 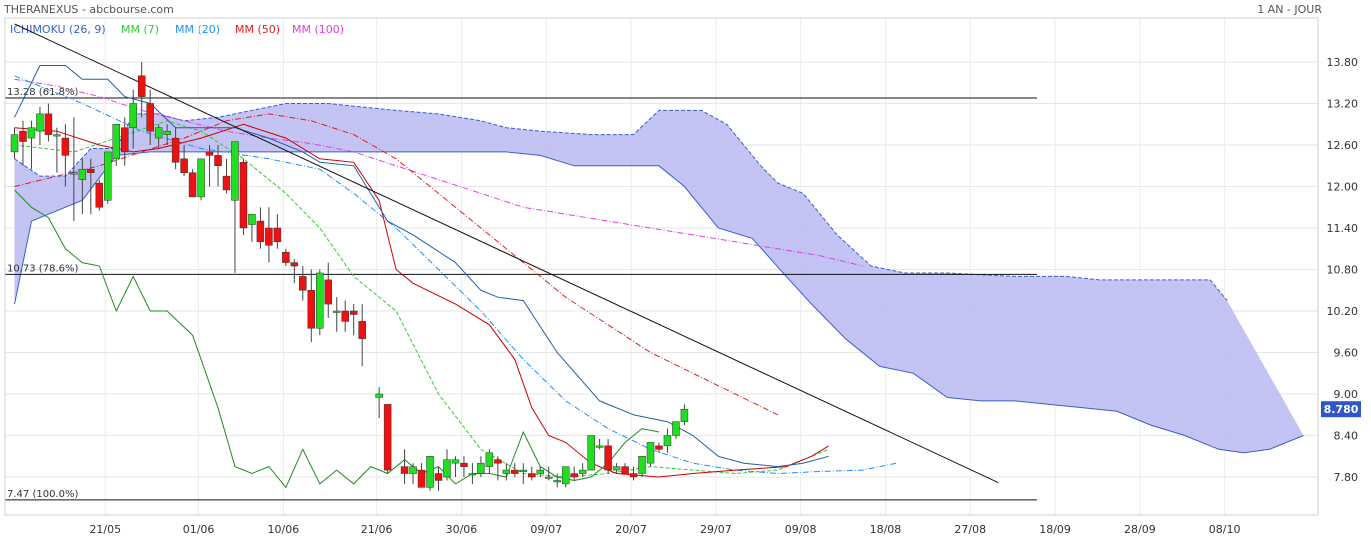 What do you see at coordinates (1343, 145) in the screenshot?
I see `y-tick-label: 12.60` at bounding box center [1343, 145].